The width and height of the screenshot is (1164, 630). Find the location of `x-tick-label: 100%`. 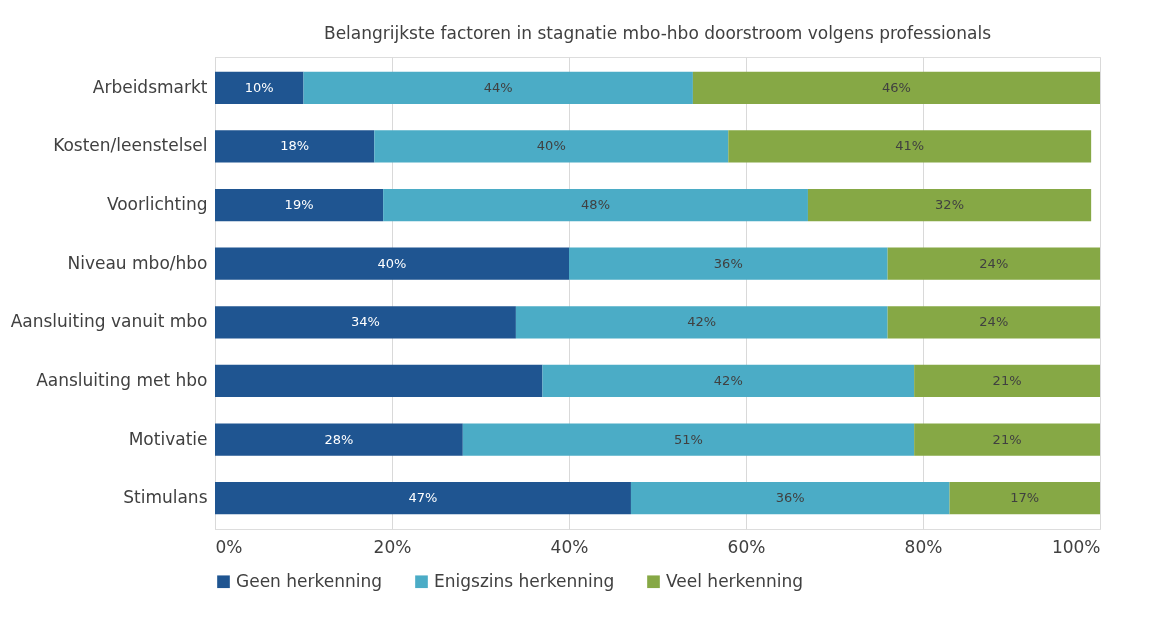

x-tick-label: 100% is located at coordinates (1076, 546).